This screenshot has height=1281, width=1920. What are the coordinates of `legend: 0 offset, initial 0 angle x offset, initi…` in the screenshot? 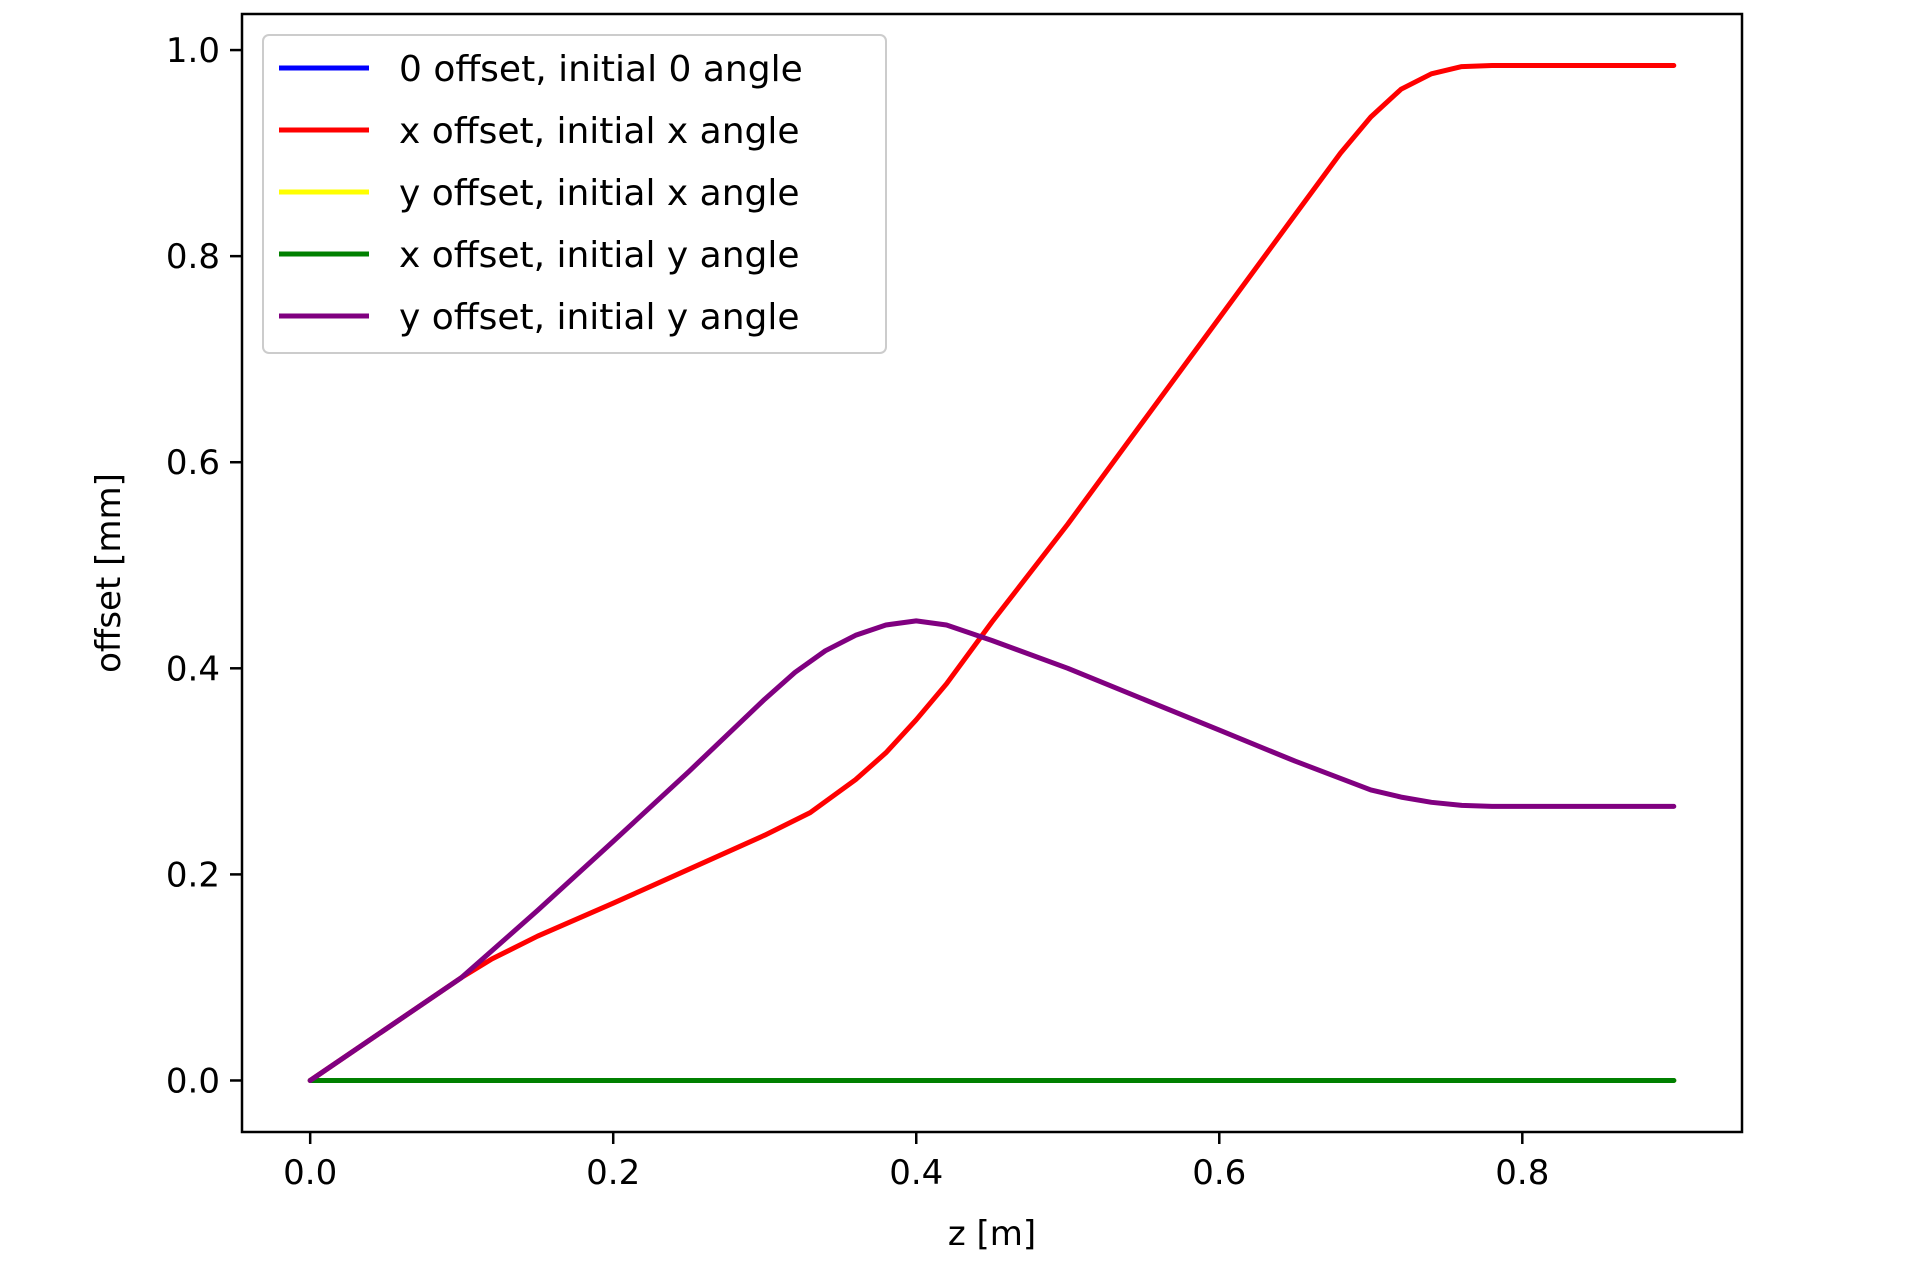 It's located at (574, 194).